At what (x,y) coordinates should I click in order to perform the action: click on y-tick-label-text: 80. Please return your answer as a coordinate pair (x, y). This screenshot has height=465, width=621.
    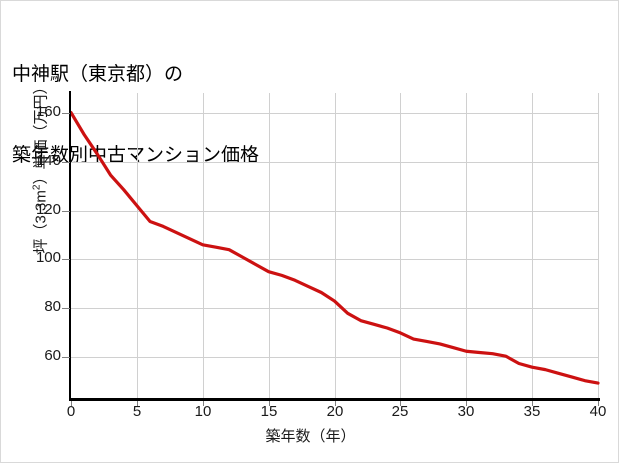
    Looking at the image, I should click on (52, 306).